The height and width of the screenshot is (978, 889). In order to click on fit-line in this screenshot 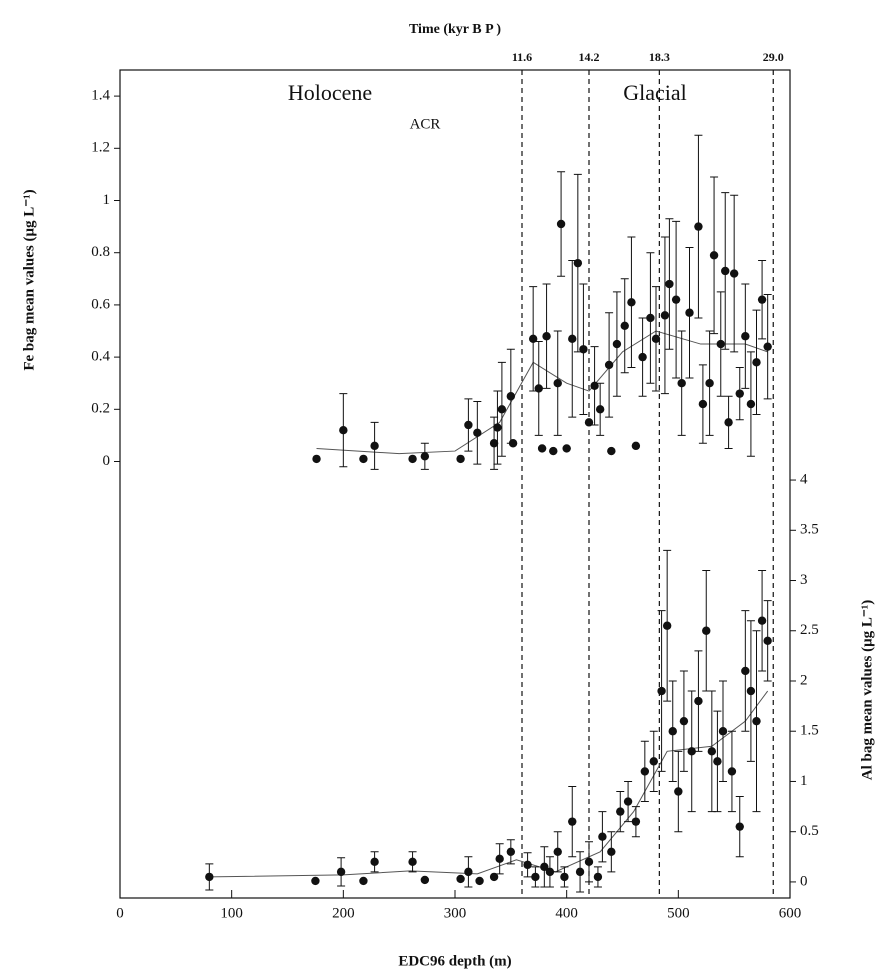, I will do `click(542, 392)`.